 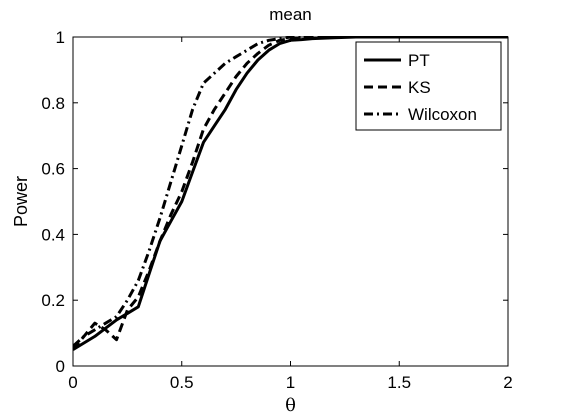 I want to click on x-tick-label: 2, so click(x=507, y=382).